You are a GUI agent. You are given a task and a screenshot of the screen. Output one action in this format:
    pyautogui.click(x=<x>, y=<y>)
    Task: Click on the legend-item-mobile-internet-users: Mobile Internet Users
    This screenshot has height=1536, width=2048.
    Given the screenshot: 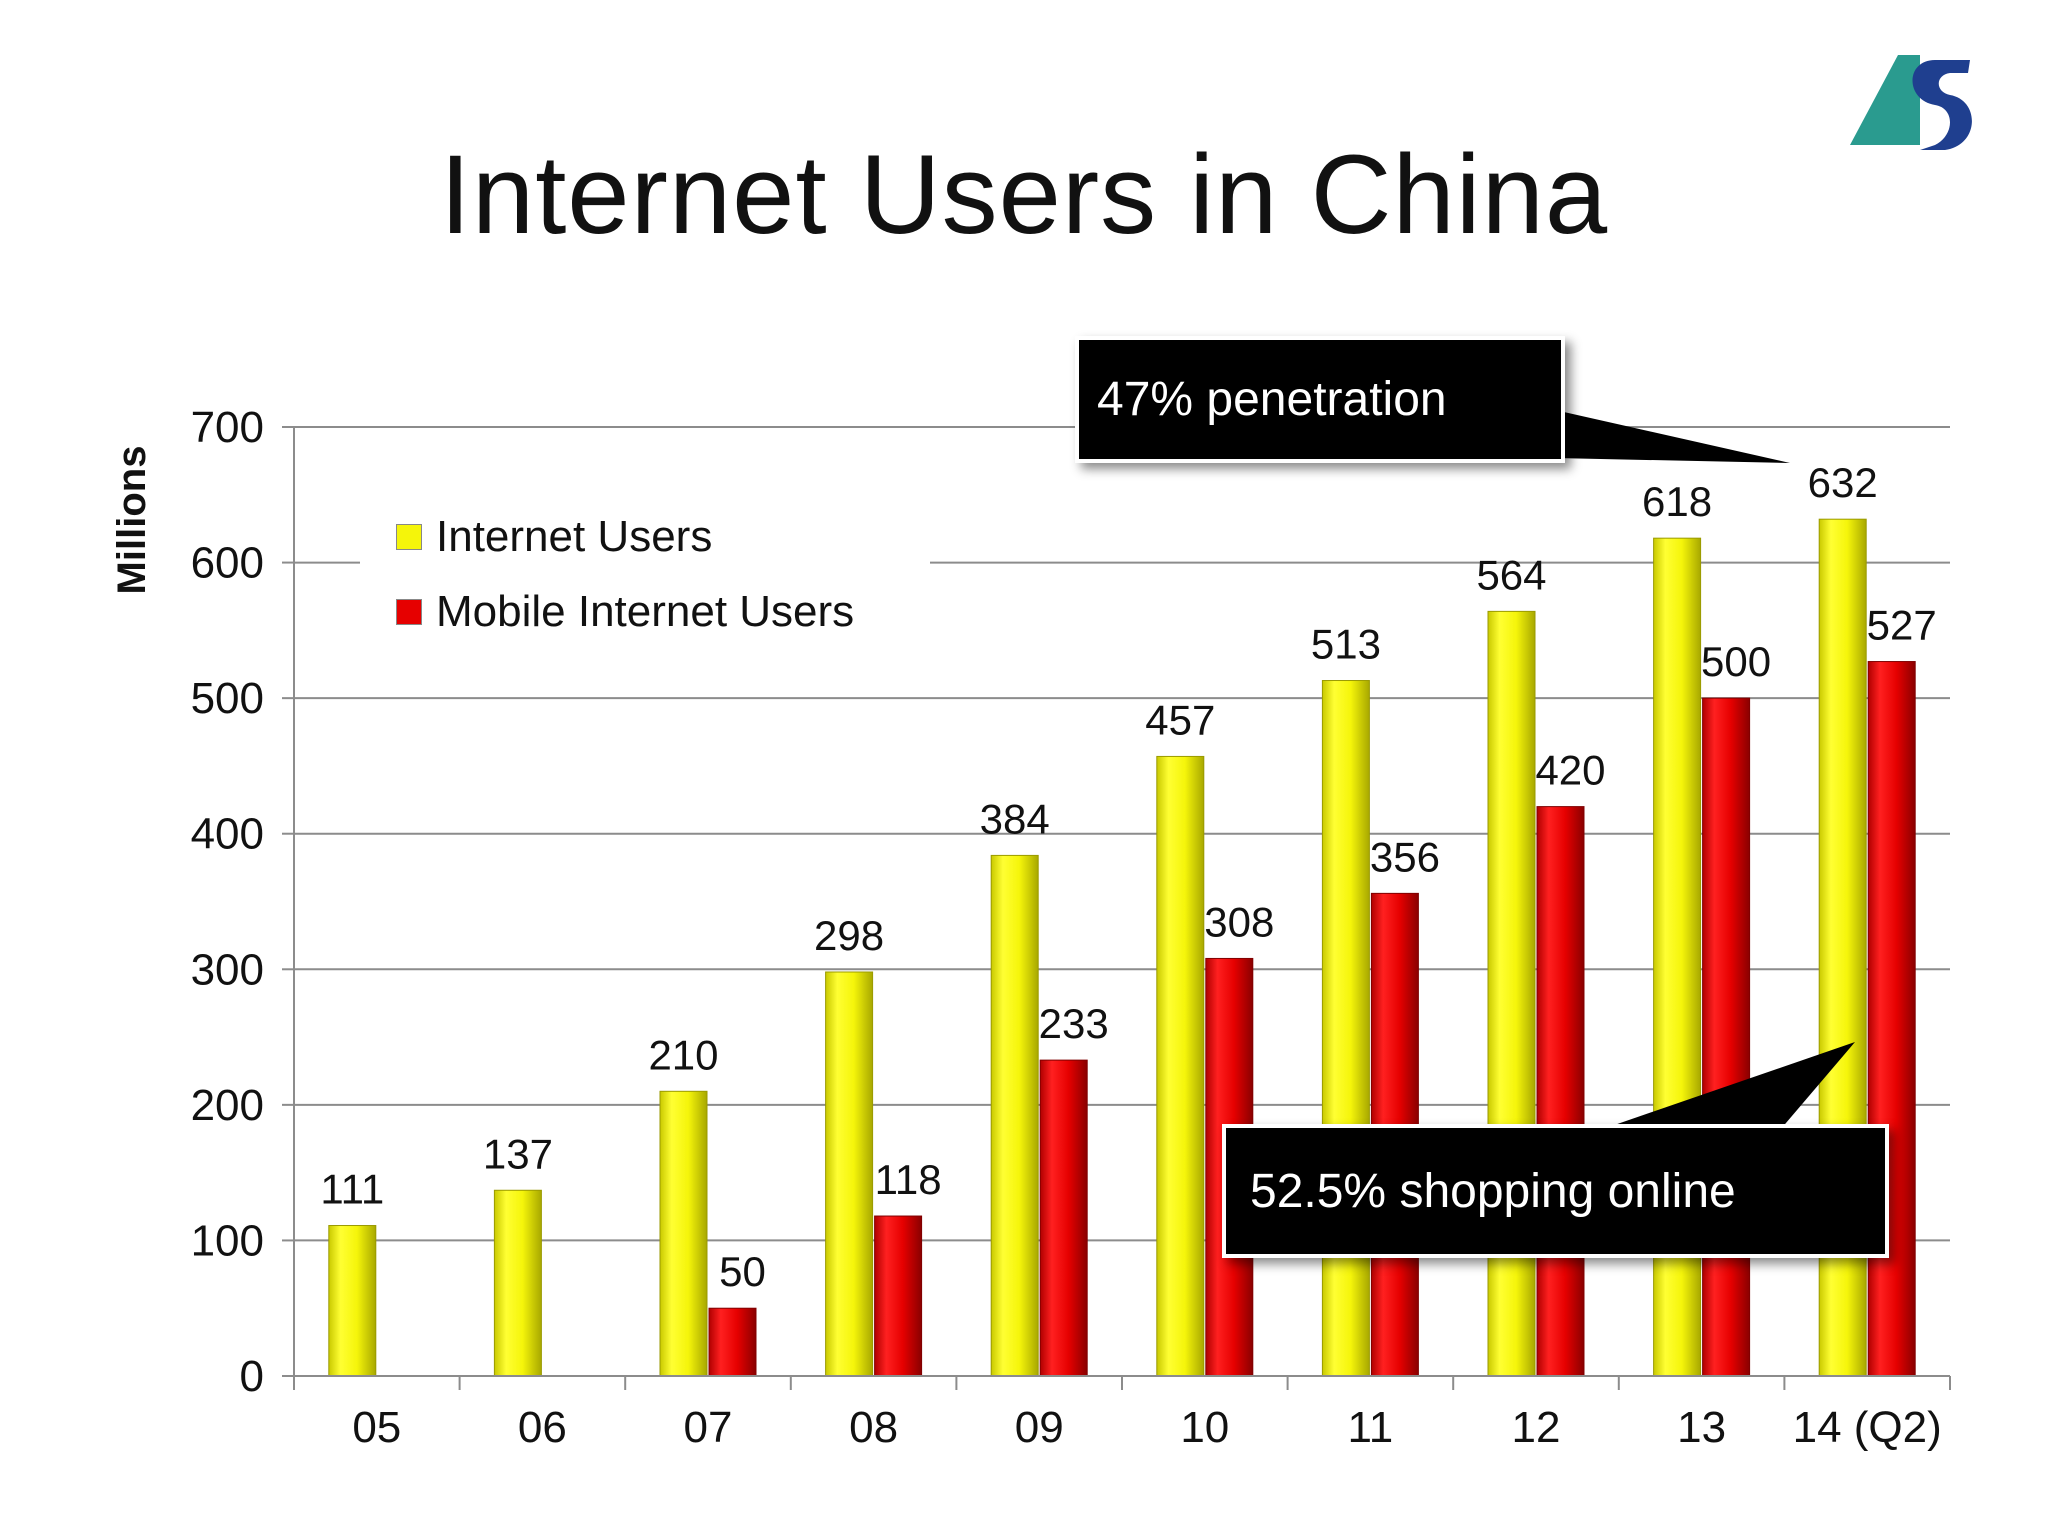 What is the action you would take?
    pyautogui.click(x=625, y=612)
    